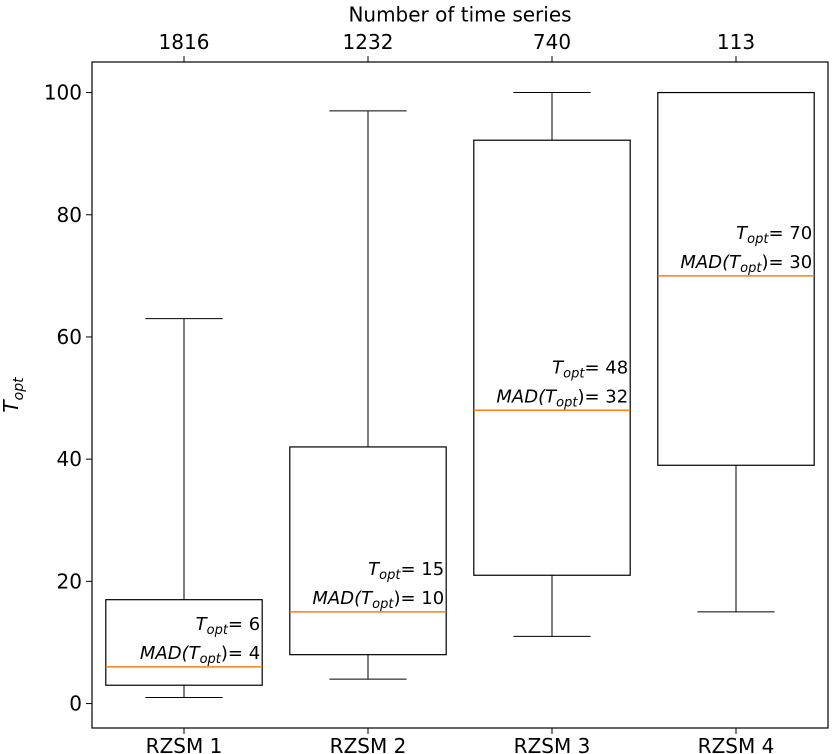 Image resolution: width=832 pixels, height=754 pixels. I want to click on mad-annotation: MAD(Topt)= 10, so click(378, 600).